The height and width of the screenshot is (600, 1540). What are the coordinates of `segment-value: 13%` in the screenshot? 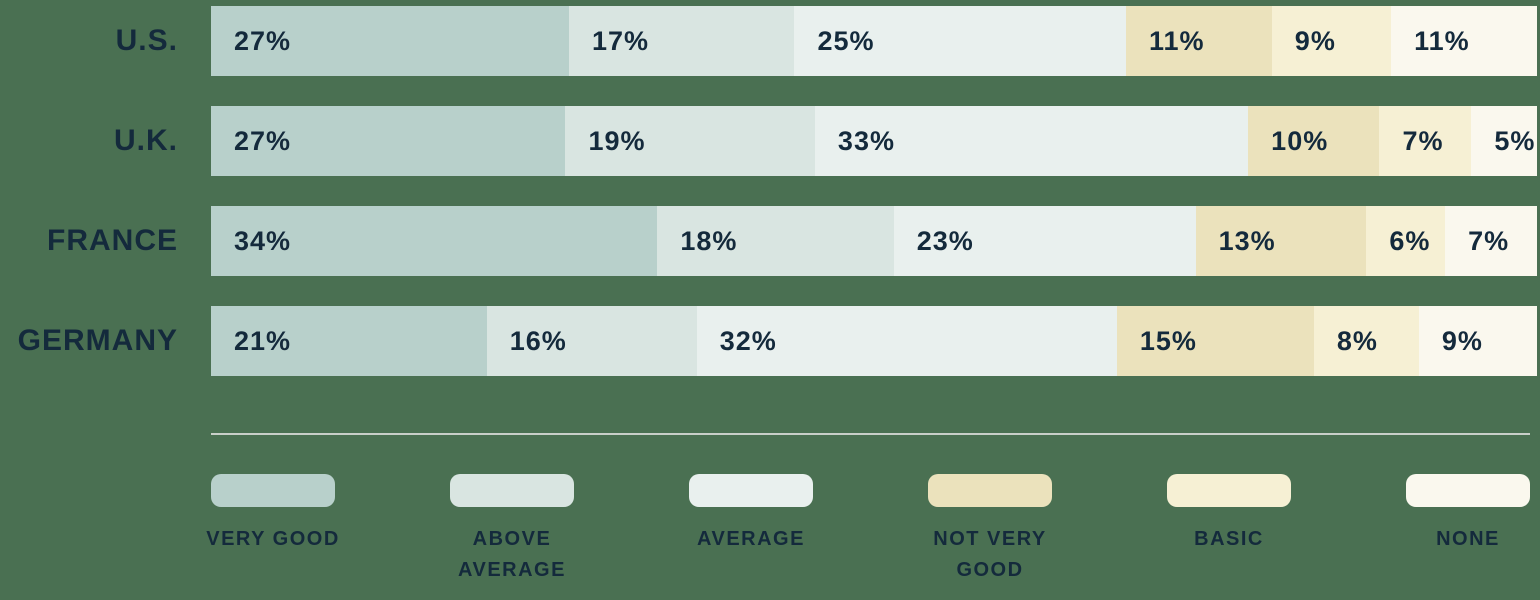 It's located at (1247, 240).